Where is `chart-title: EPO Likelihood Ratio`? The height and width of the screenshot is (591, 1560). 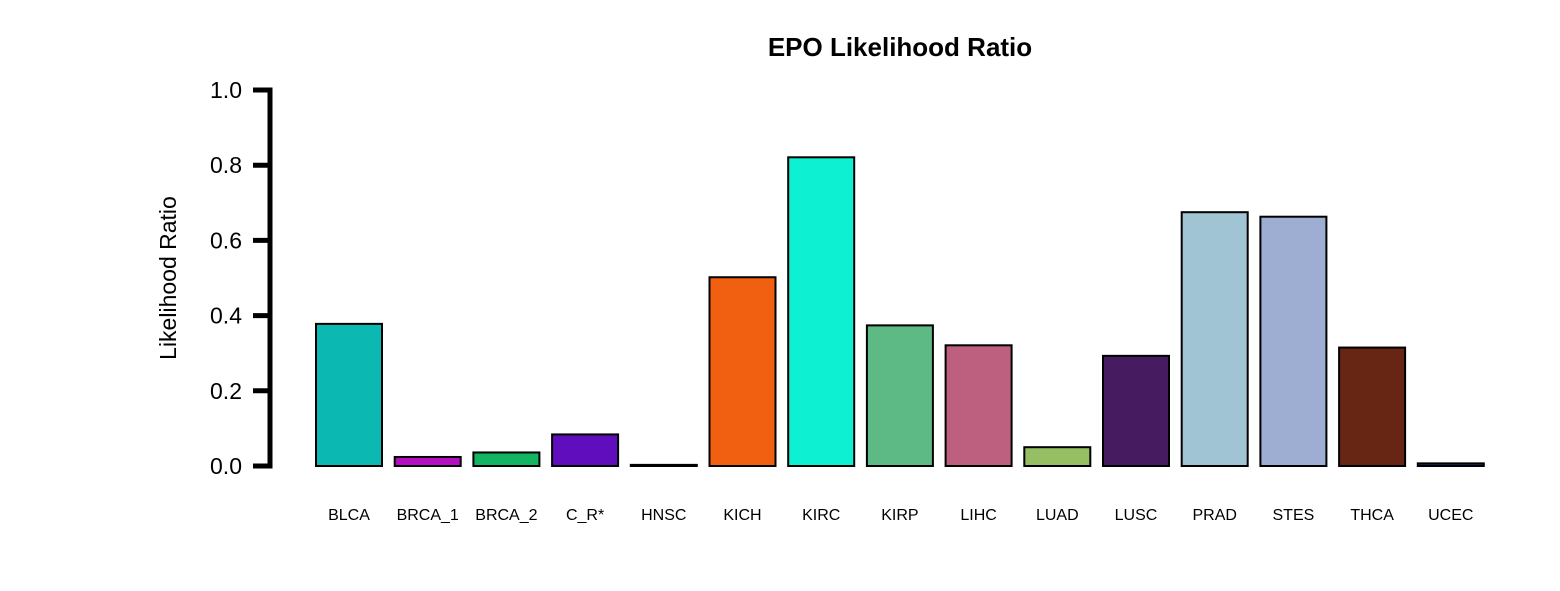 chart-title: EPO Likelihood Ratio is located at coordinates (900, 47).